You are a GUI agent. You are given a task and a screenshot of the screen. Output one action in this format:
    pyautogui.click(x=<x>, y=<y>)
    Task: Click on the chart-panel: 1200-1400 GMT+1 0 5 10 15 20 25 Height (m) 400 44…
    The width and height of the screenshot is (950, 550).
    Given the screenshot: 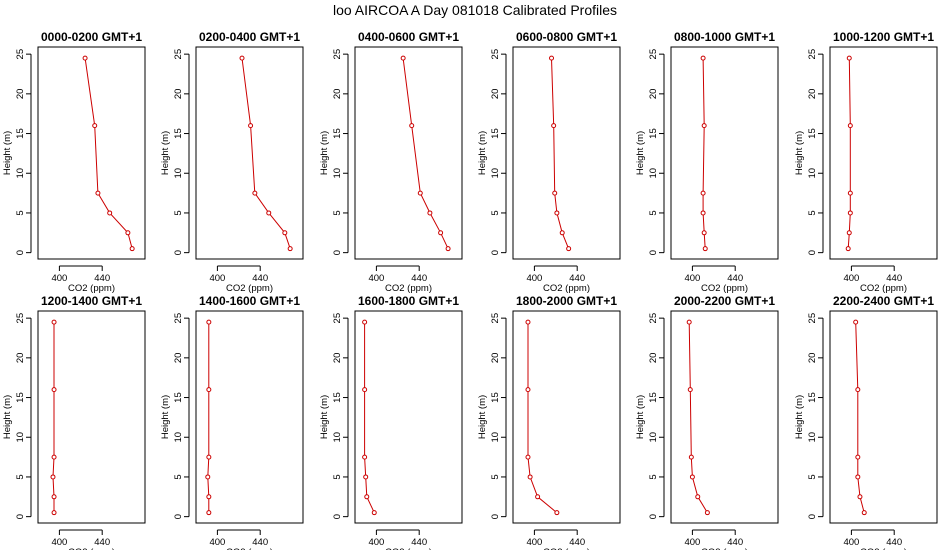 What is the action you would take?
    pyautogui.click(x=74, y=422)
    